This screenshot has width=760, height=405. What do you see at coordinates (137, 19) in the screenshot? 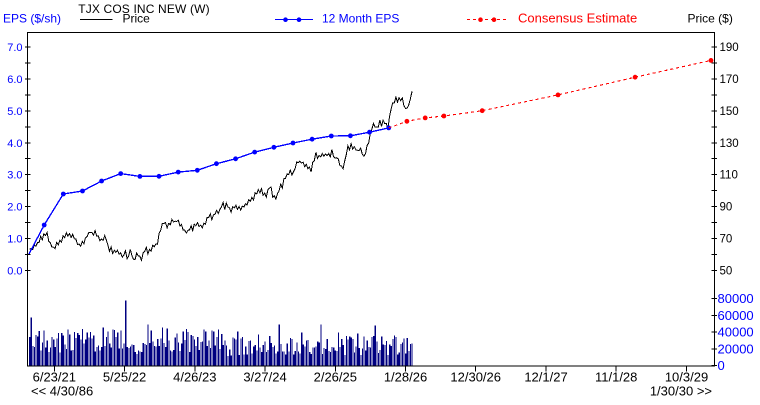
I see `svg-text: Price` at bounding box center [137, 19].